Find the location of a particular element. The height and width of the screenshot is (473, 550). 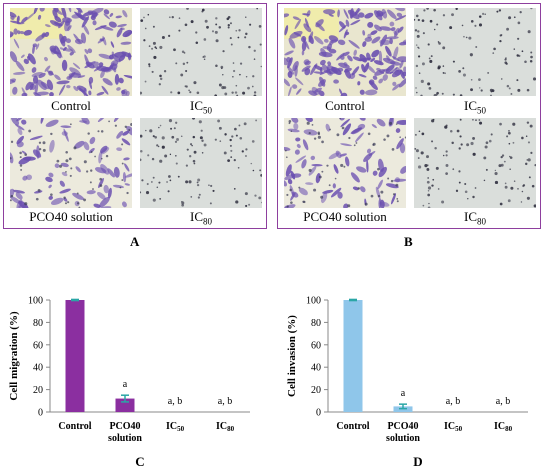

panel-letter-b: B is located at coordinates (408, 241).